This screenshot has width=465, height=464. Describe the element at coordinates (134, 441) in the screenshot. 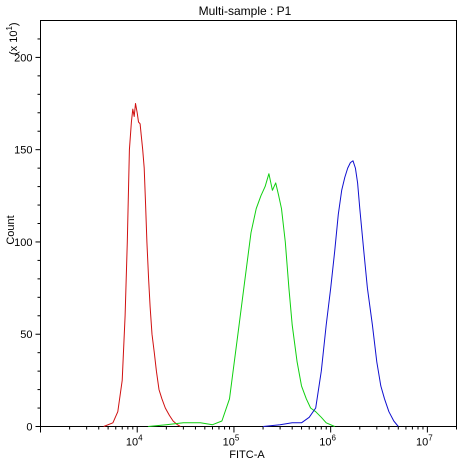

I see `x-tick-label: 10⁴` at that location.